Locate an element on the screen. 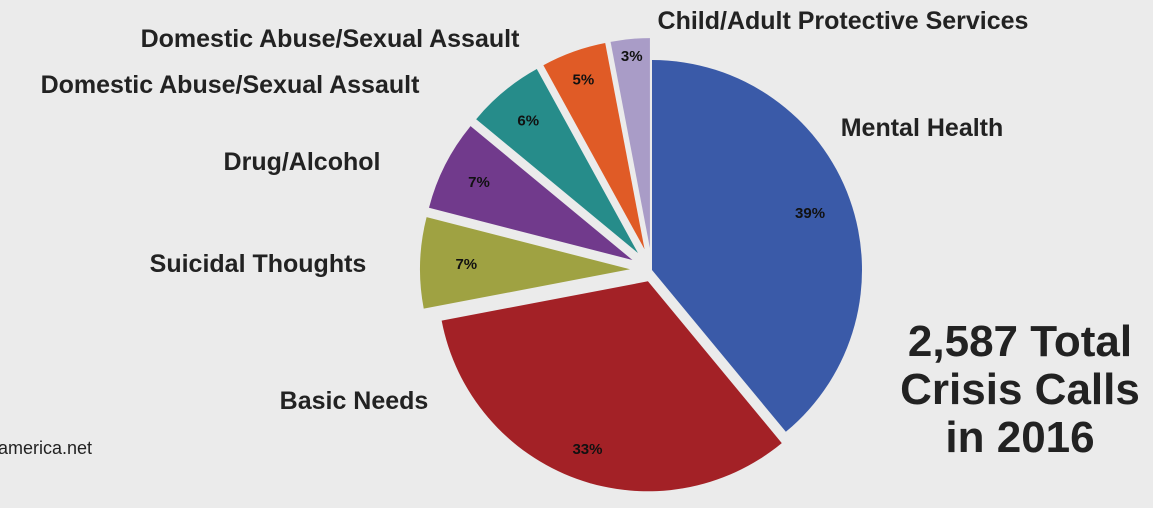 The image size is (1153, 508). pie-slice-category-label-5: Domestic Abuse/Sexual Assault is located at coordinates (331, 39).